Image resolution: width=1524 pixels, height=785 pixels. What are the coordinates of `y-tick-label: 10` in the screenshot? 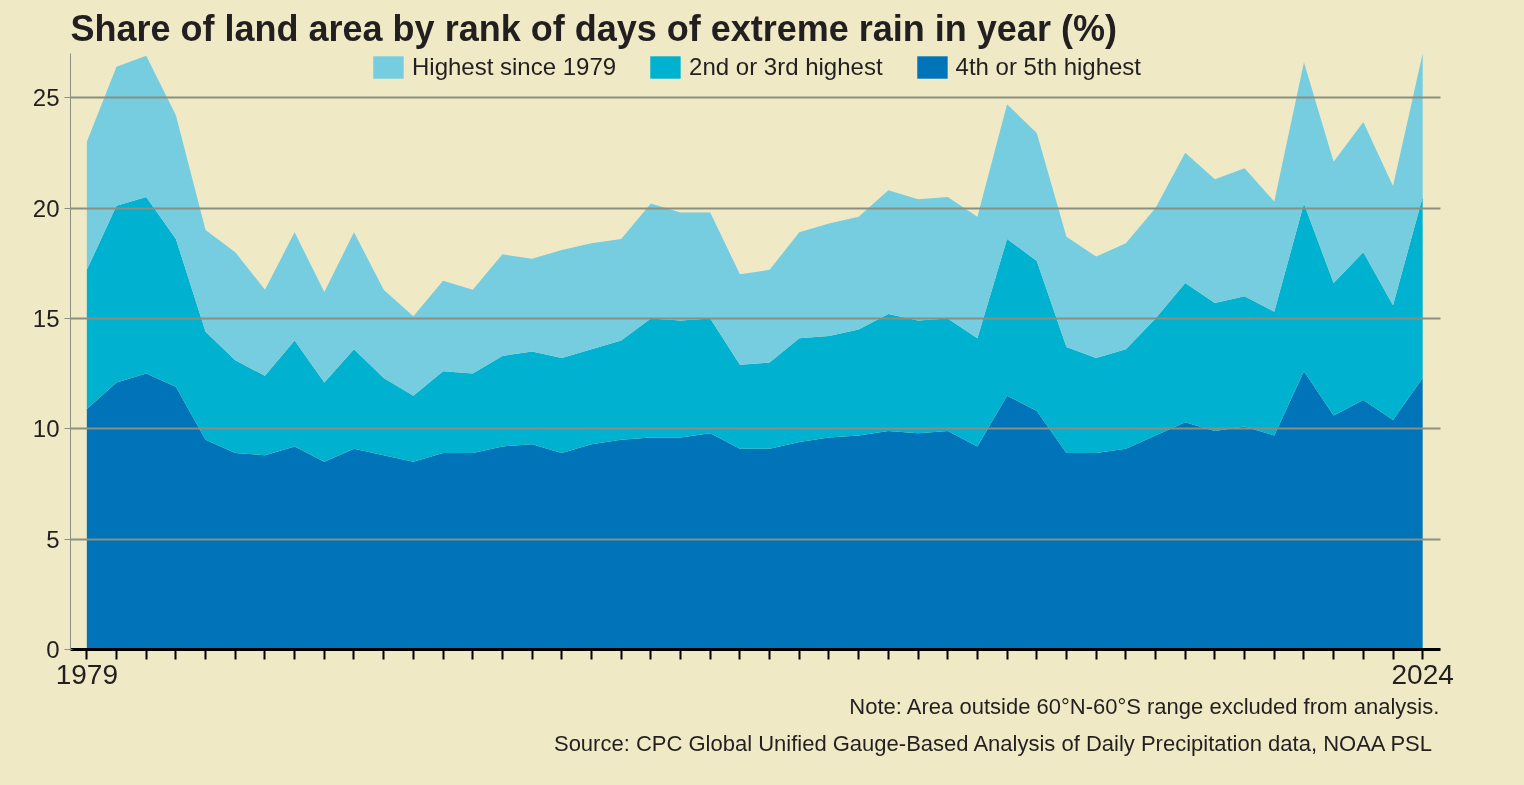 It's located at (46, 429).